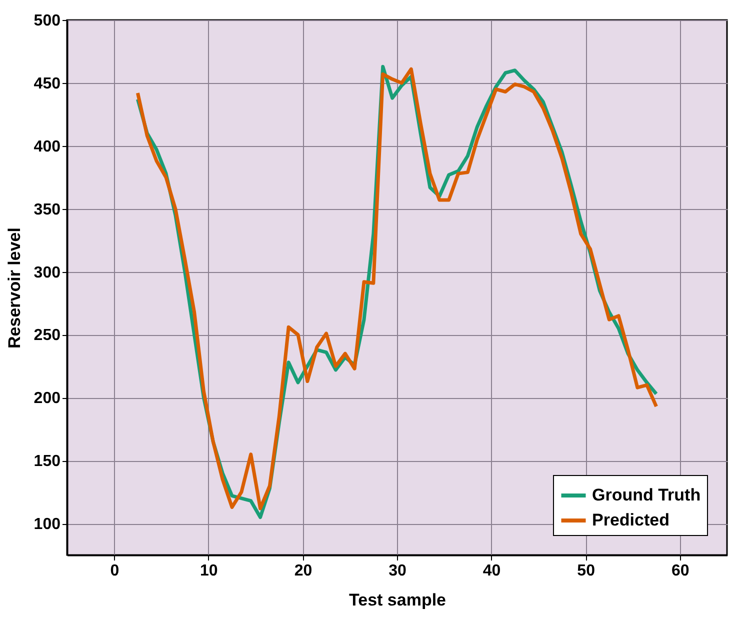 This screenshot has height=626, width=753. Describe the element at coordinates (47, 147) in the screenshot. I see `y-tick-label: 400` at that location.